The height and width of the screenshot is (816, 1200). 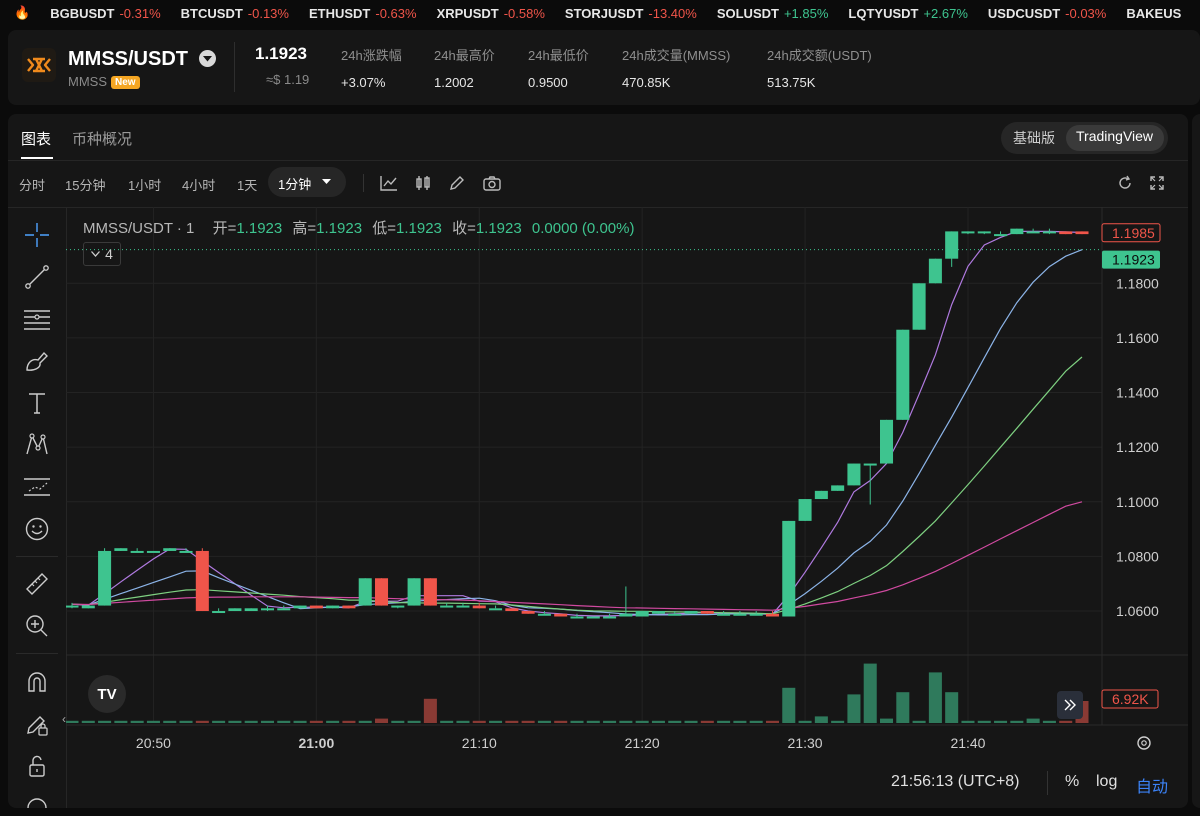 What do you see at coordinates (109, 254) in the screenshot?
I see `indicator-count: 4` at bounding box center [109, 254].